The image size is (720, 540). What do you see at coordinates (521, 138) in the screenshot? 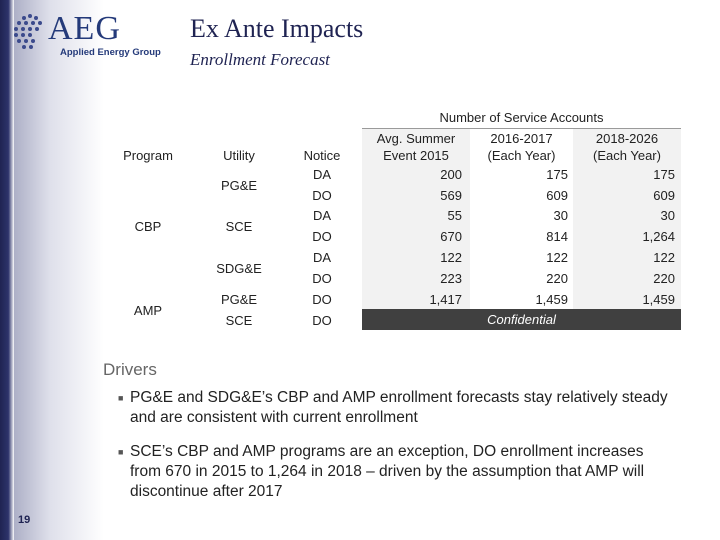
I see `column-header-2016-line1: 2016-2017` at bounding box center [521, 138].